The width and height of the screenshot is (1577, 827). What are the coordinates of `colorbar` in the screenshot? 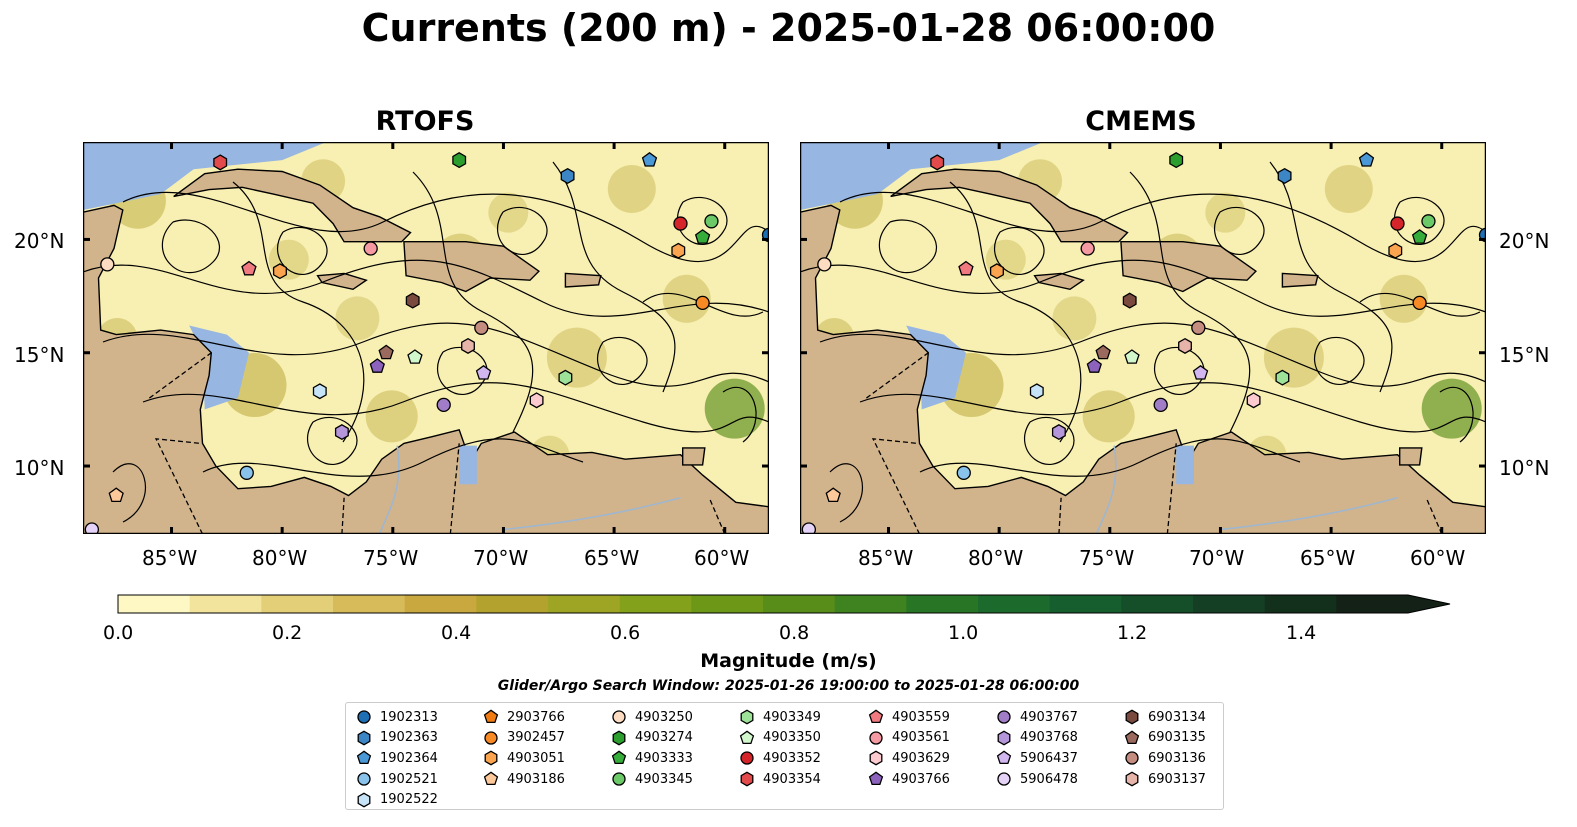 It's located at (784, 604).